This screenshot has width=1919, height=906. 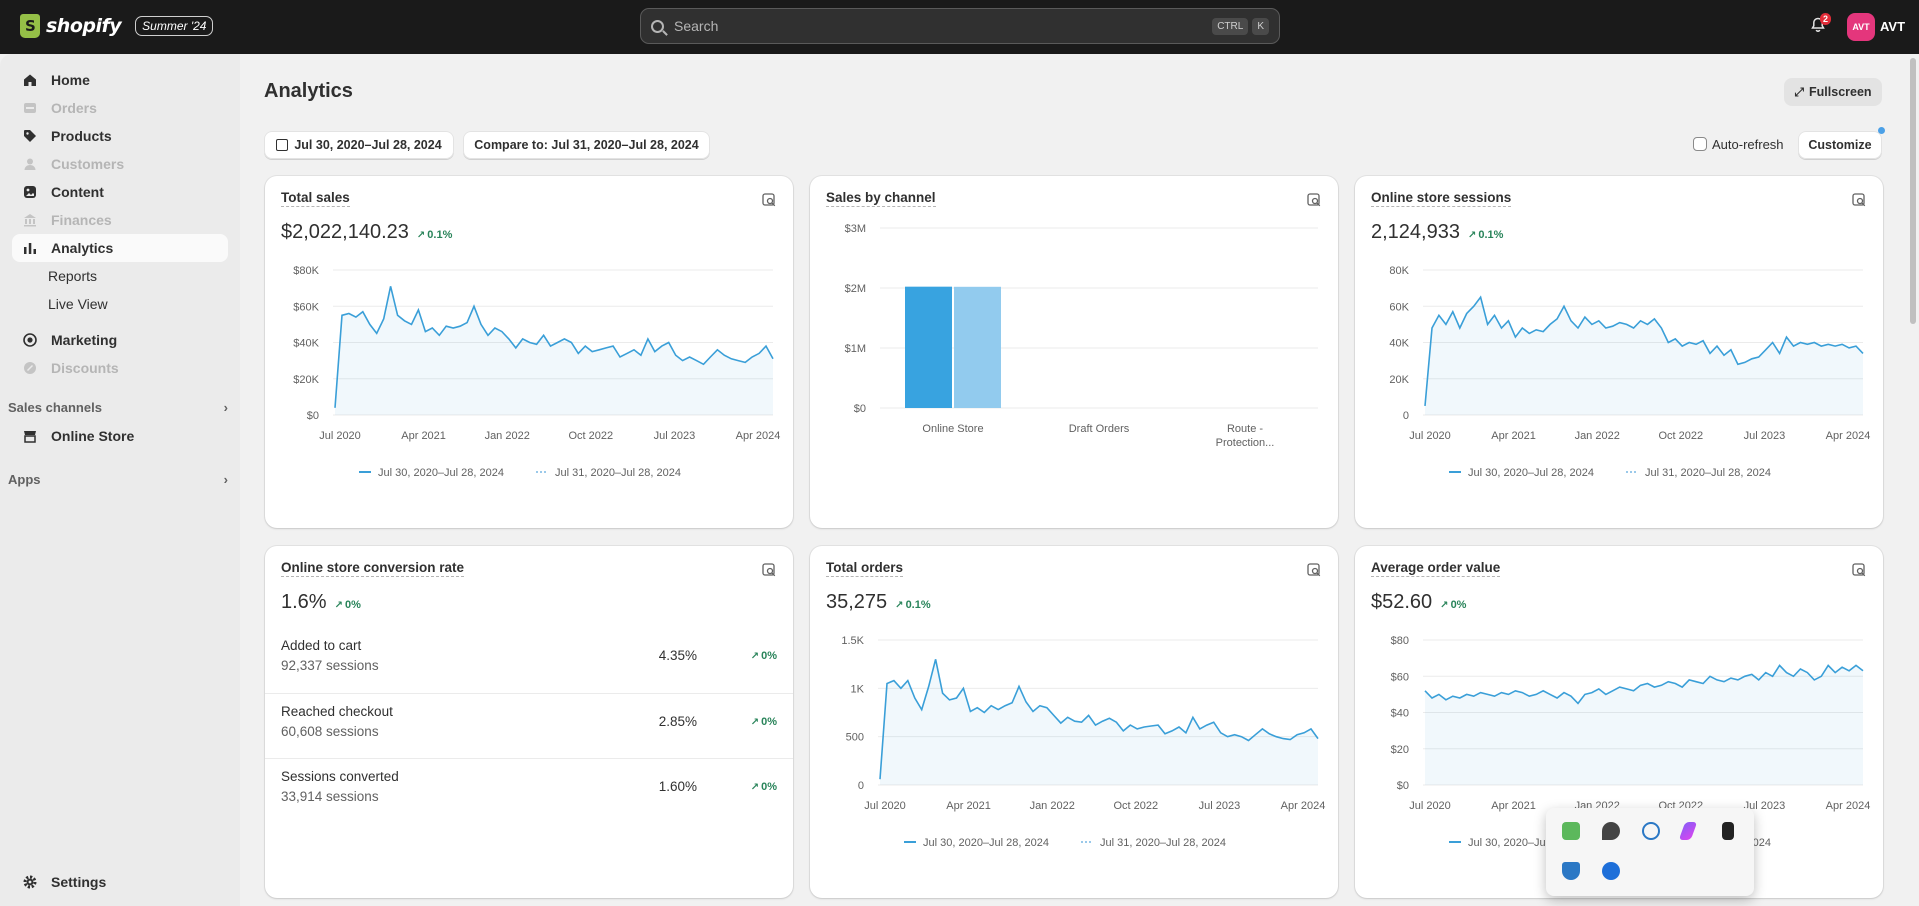 I want to click on sidebar-item-customers: Customers, so click(x=120, y=164).